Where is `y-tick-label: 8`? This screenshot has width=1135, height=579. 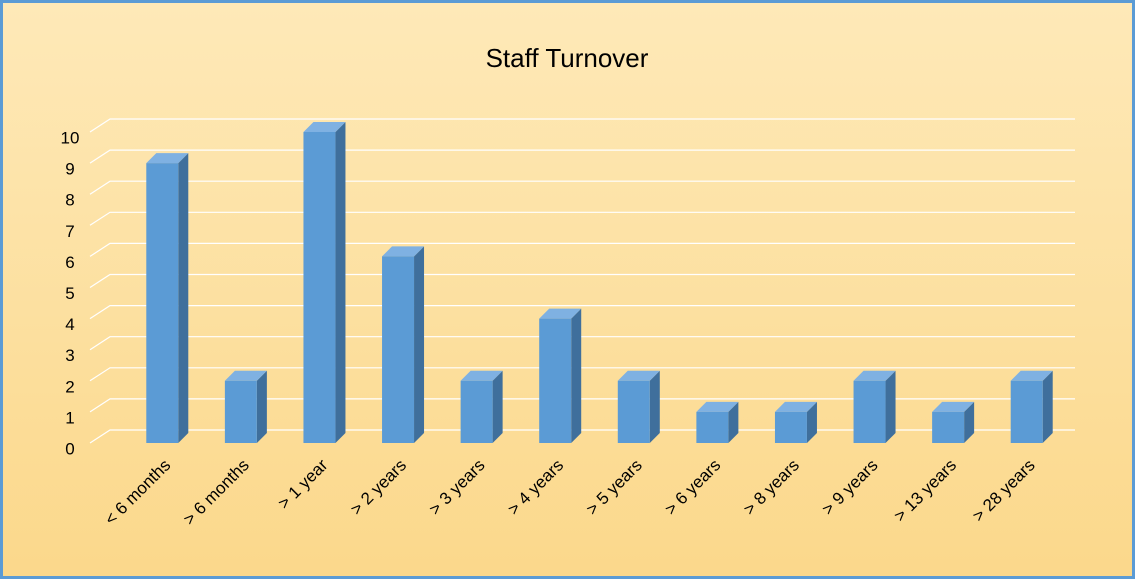
y-tick-label: 8 is located at coordinates (69, 200).